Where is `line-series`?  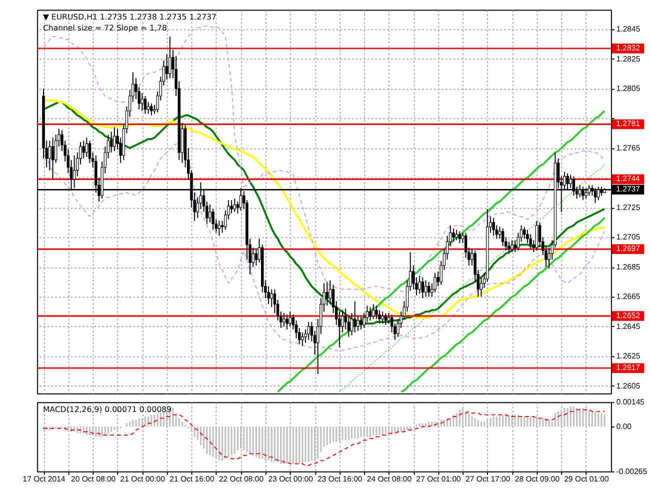
line-series is located at coordinates (503, 304).